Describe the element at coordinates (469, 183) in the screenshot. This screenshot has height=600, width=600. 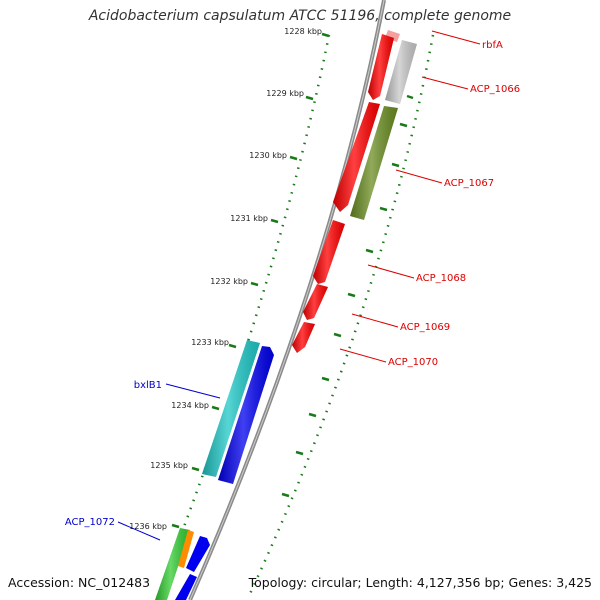
I see `gene-label-ACP_1067: ACP_1067` at that location.